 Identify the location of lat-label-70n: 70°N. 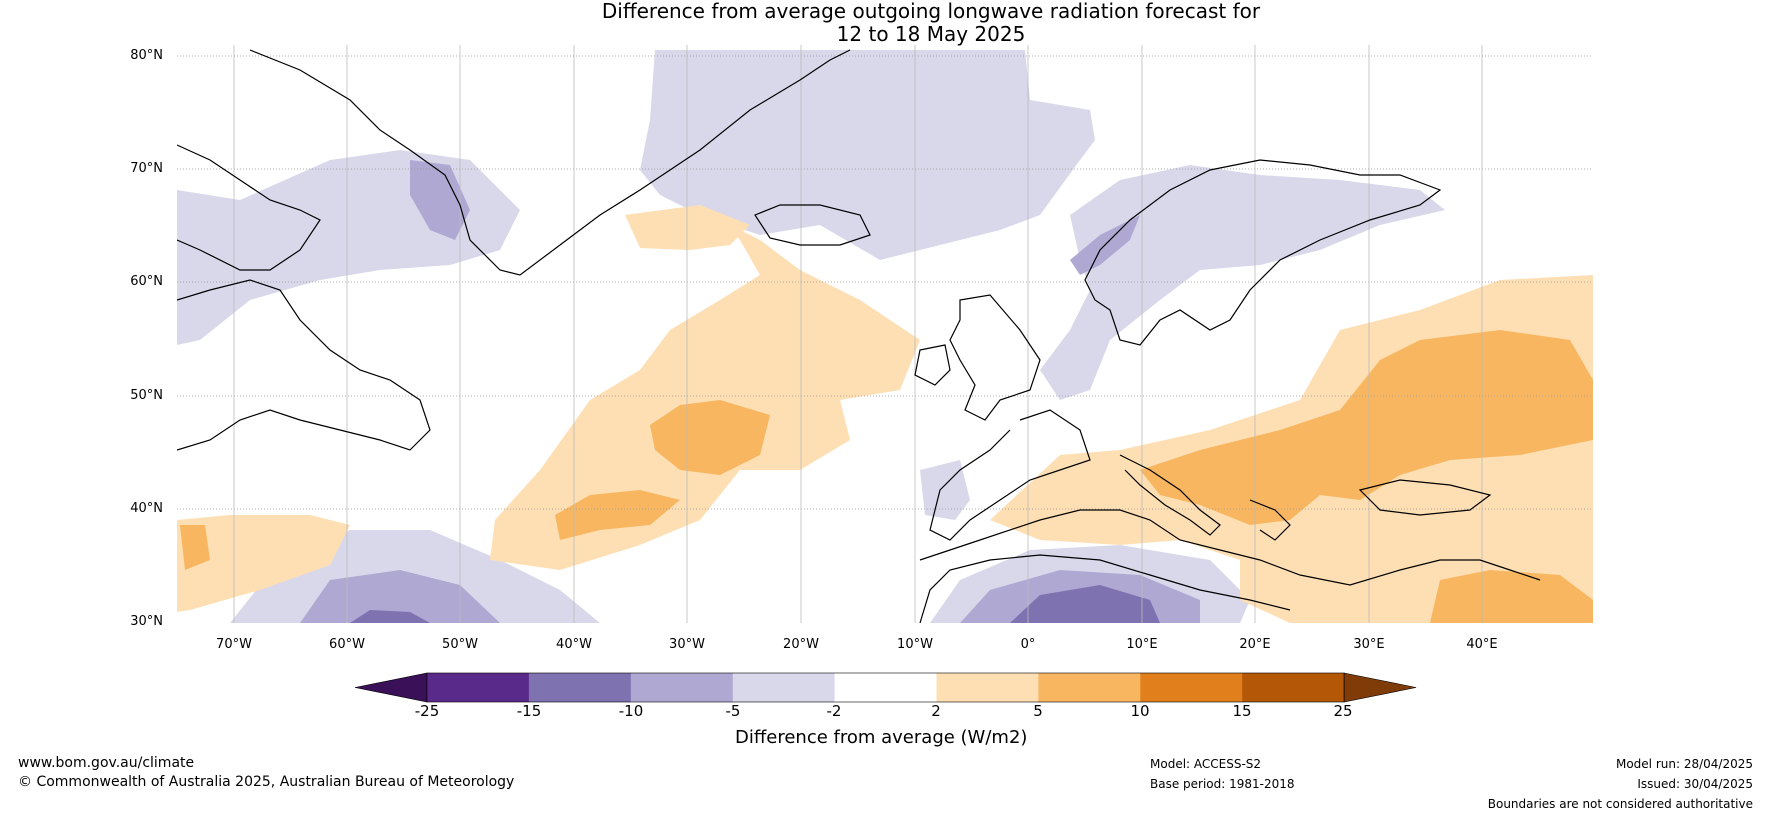
(146, 168).